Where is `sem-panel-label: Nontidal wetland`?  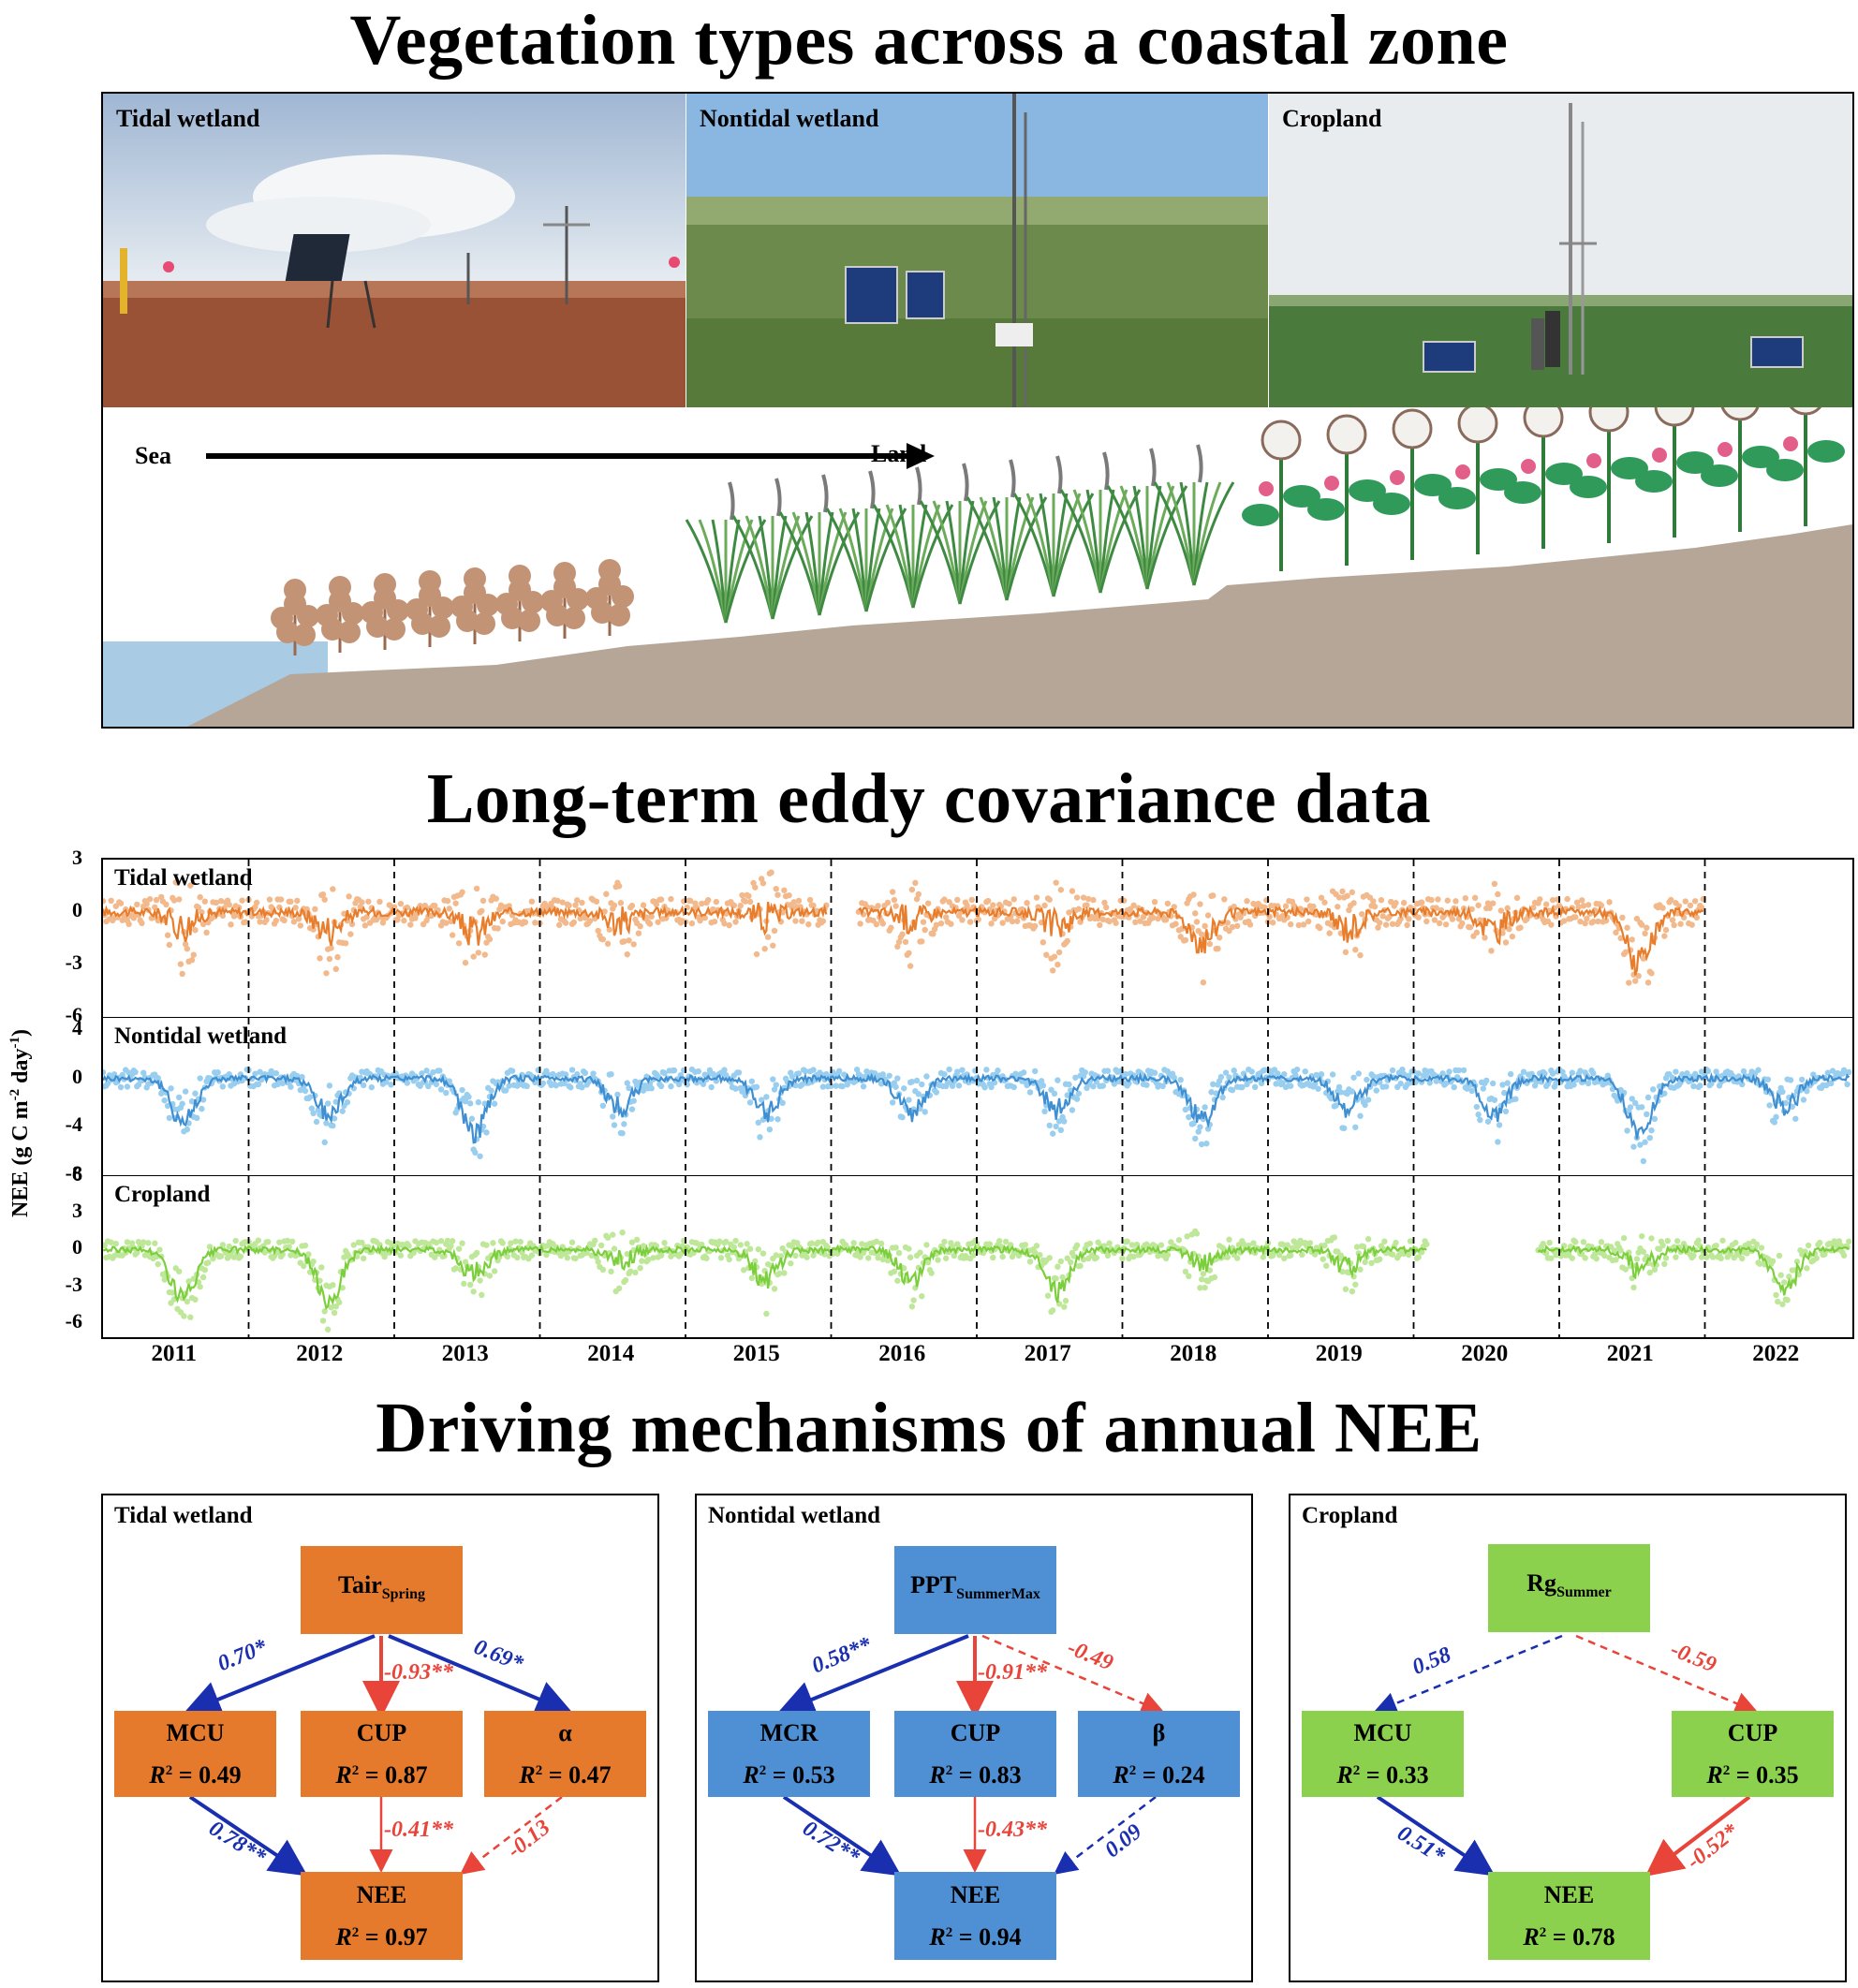
sem-panel-label: Nontidal wetland is located at coordinates (794, 1516).